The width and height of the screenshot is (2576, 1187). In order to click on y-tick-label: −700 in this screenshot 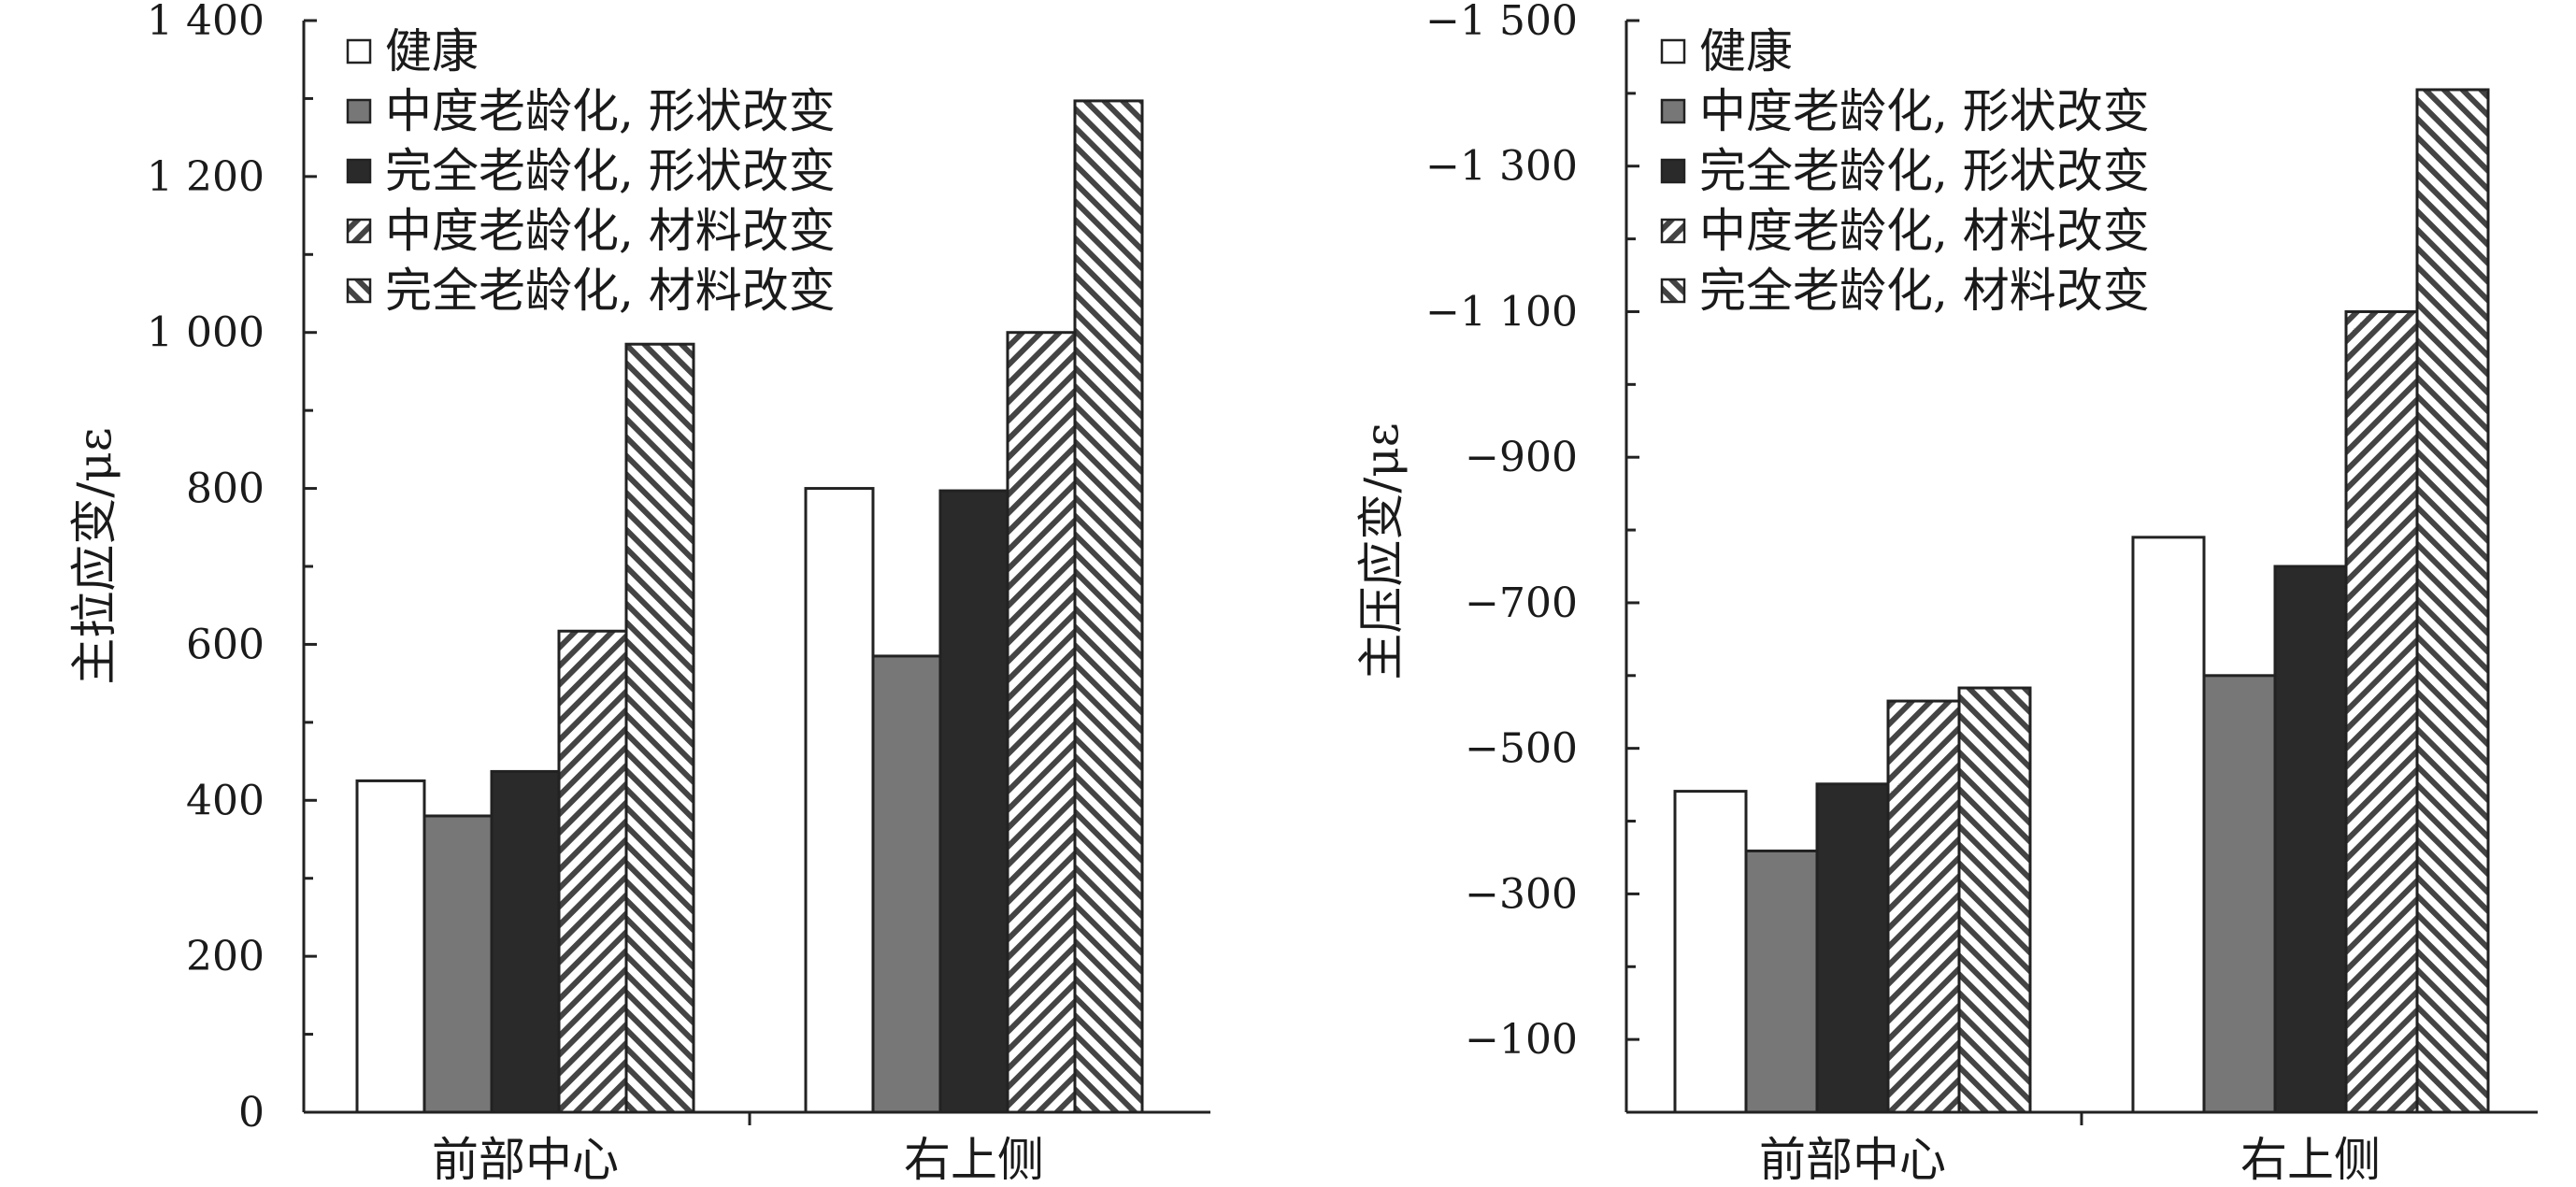, I will do `click(1521, 603)`.